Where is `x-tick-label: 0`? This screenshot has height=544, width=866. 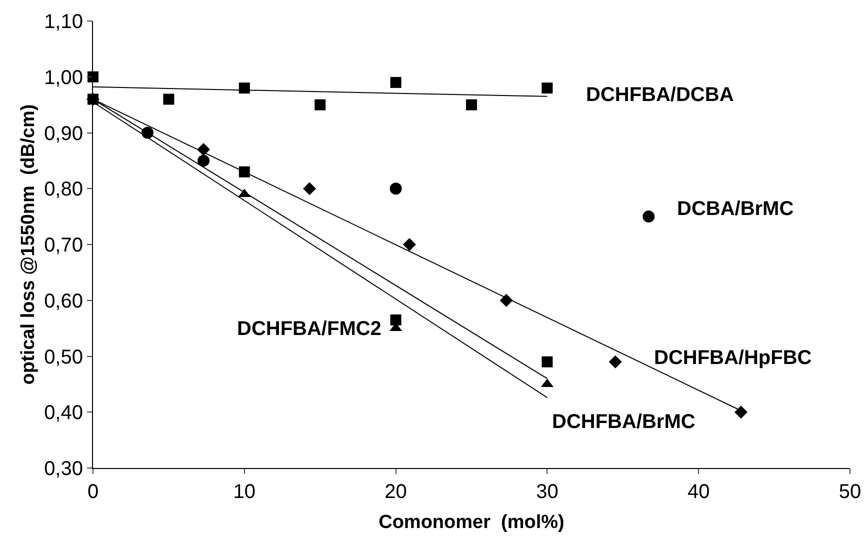
x-tick-label: 0 is located at coordinates (93, 492).